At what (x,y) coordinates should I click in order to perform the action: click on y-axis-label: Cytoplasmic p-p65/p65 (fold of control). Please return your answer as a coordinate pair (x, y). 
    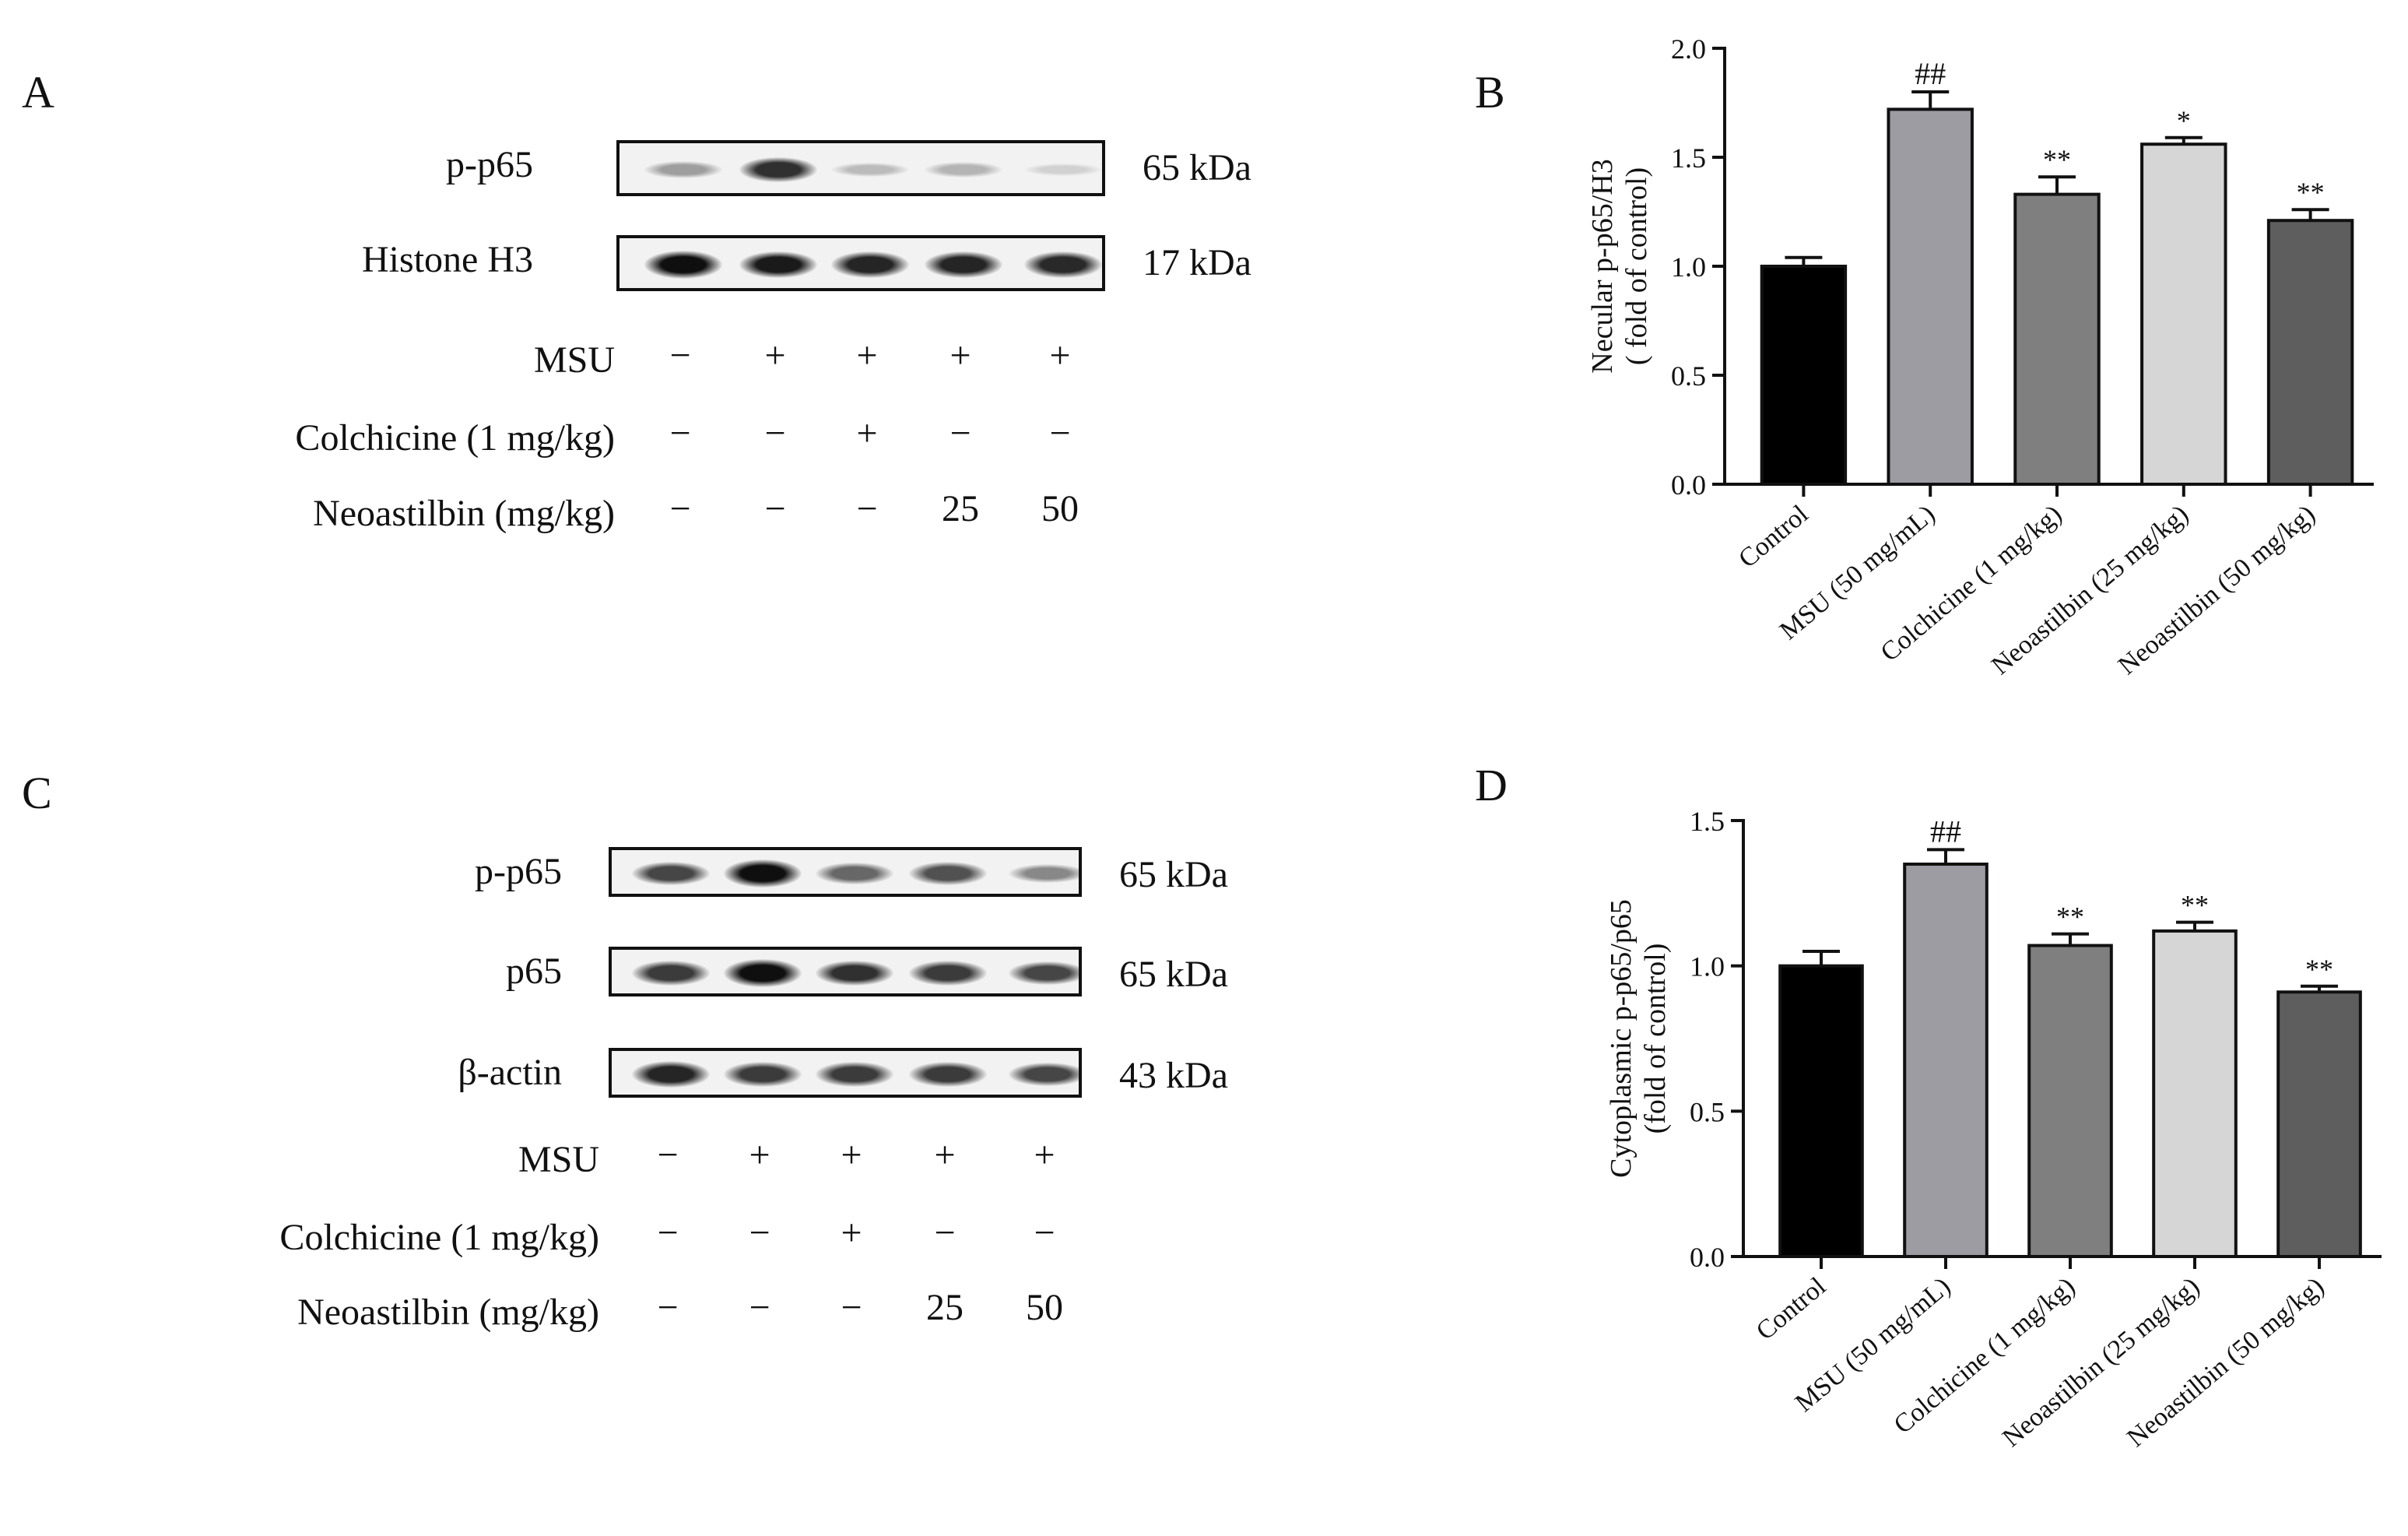
    Looking at the image, I should click on (1638, 1038).